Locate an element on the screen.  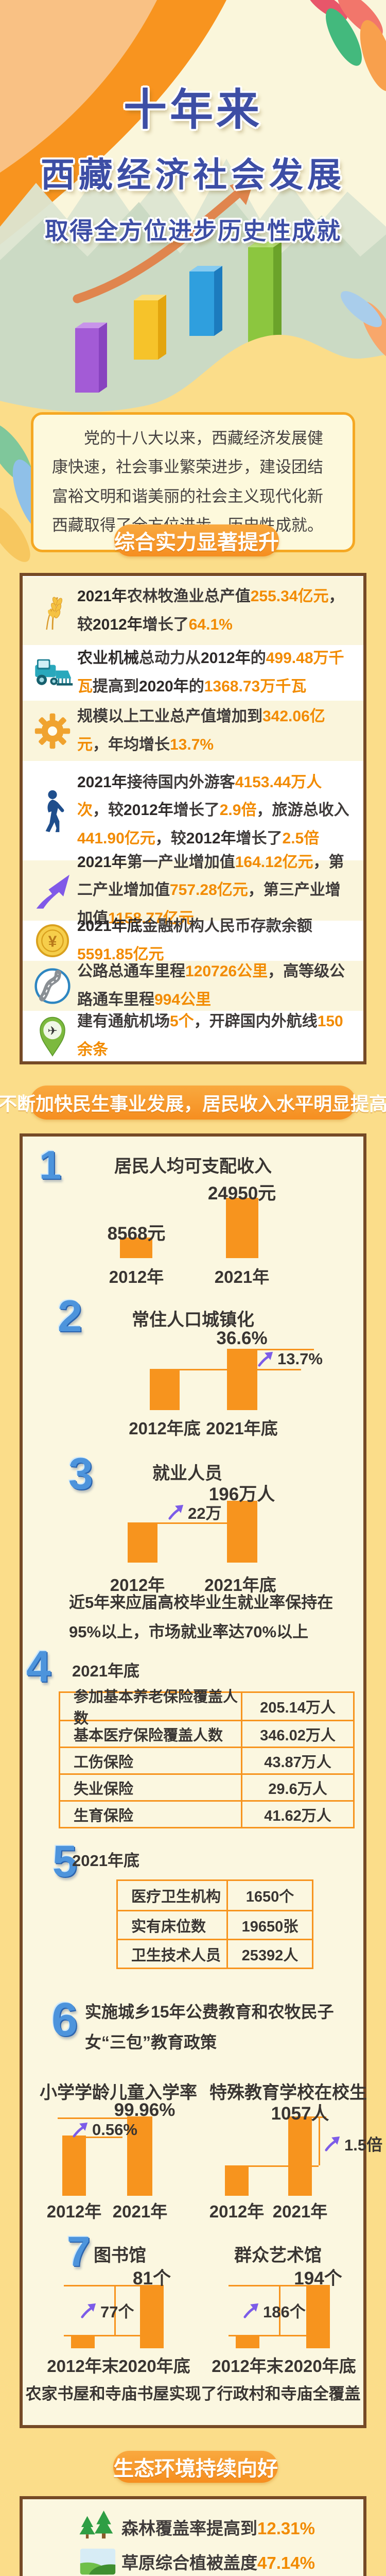
stat-row: 2021年农林牧渔业总产值255.34亿元，较2012年增长了64.1% is located at coordinates (193, 611).